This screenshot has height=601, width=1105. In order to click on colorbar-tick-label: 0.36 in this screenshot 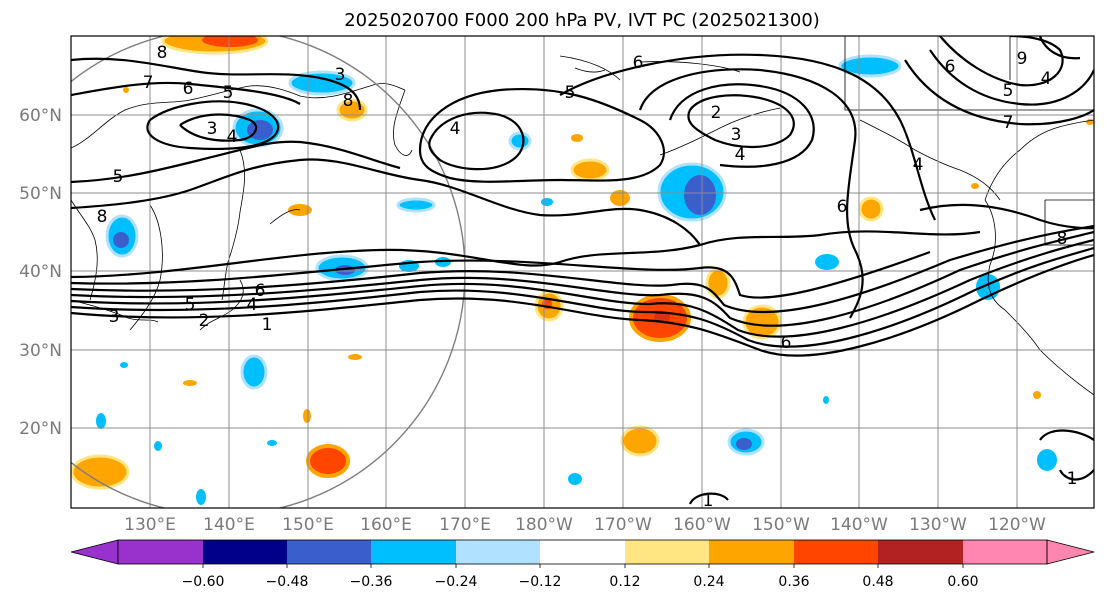, I will do `click(793, 582)`.